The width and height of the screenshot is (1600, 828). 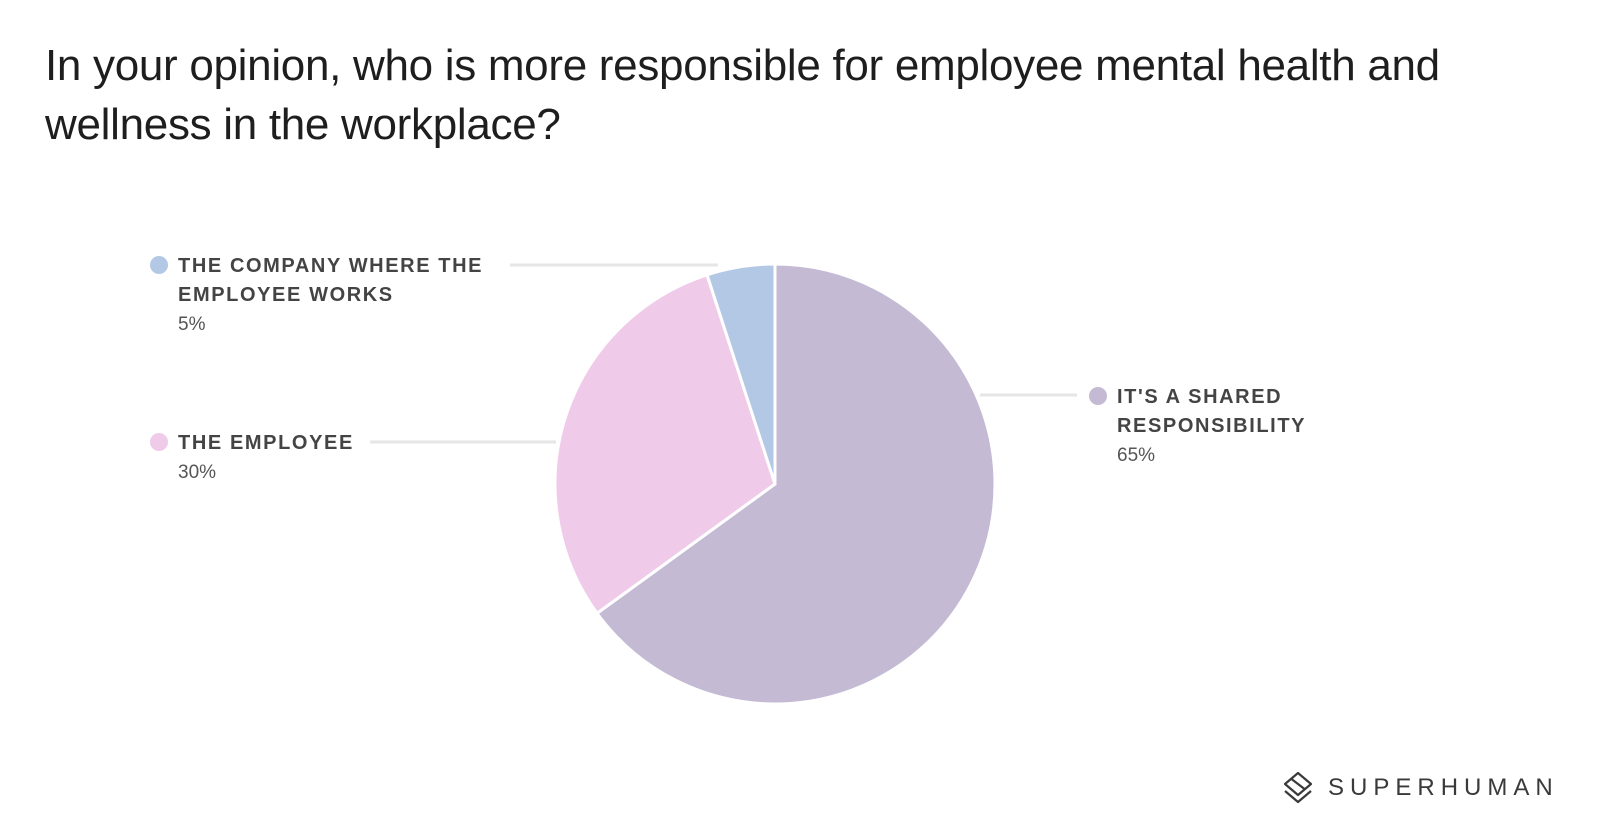 What do you see at coordinates (330, 266) in the screenshot?
I see `legend-label-1-line-1: THE COMPANY WHERE THE` at bounding box center [330, 266].